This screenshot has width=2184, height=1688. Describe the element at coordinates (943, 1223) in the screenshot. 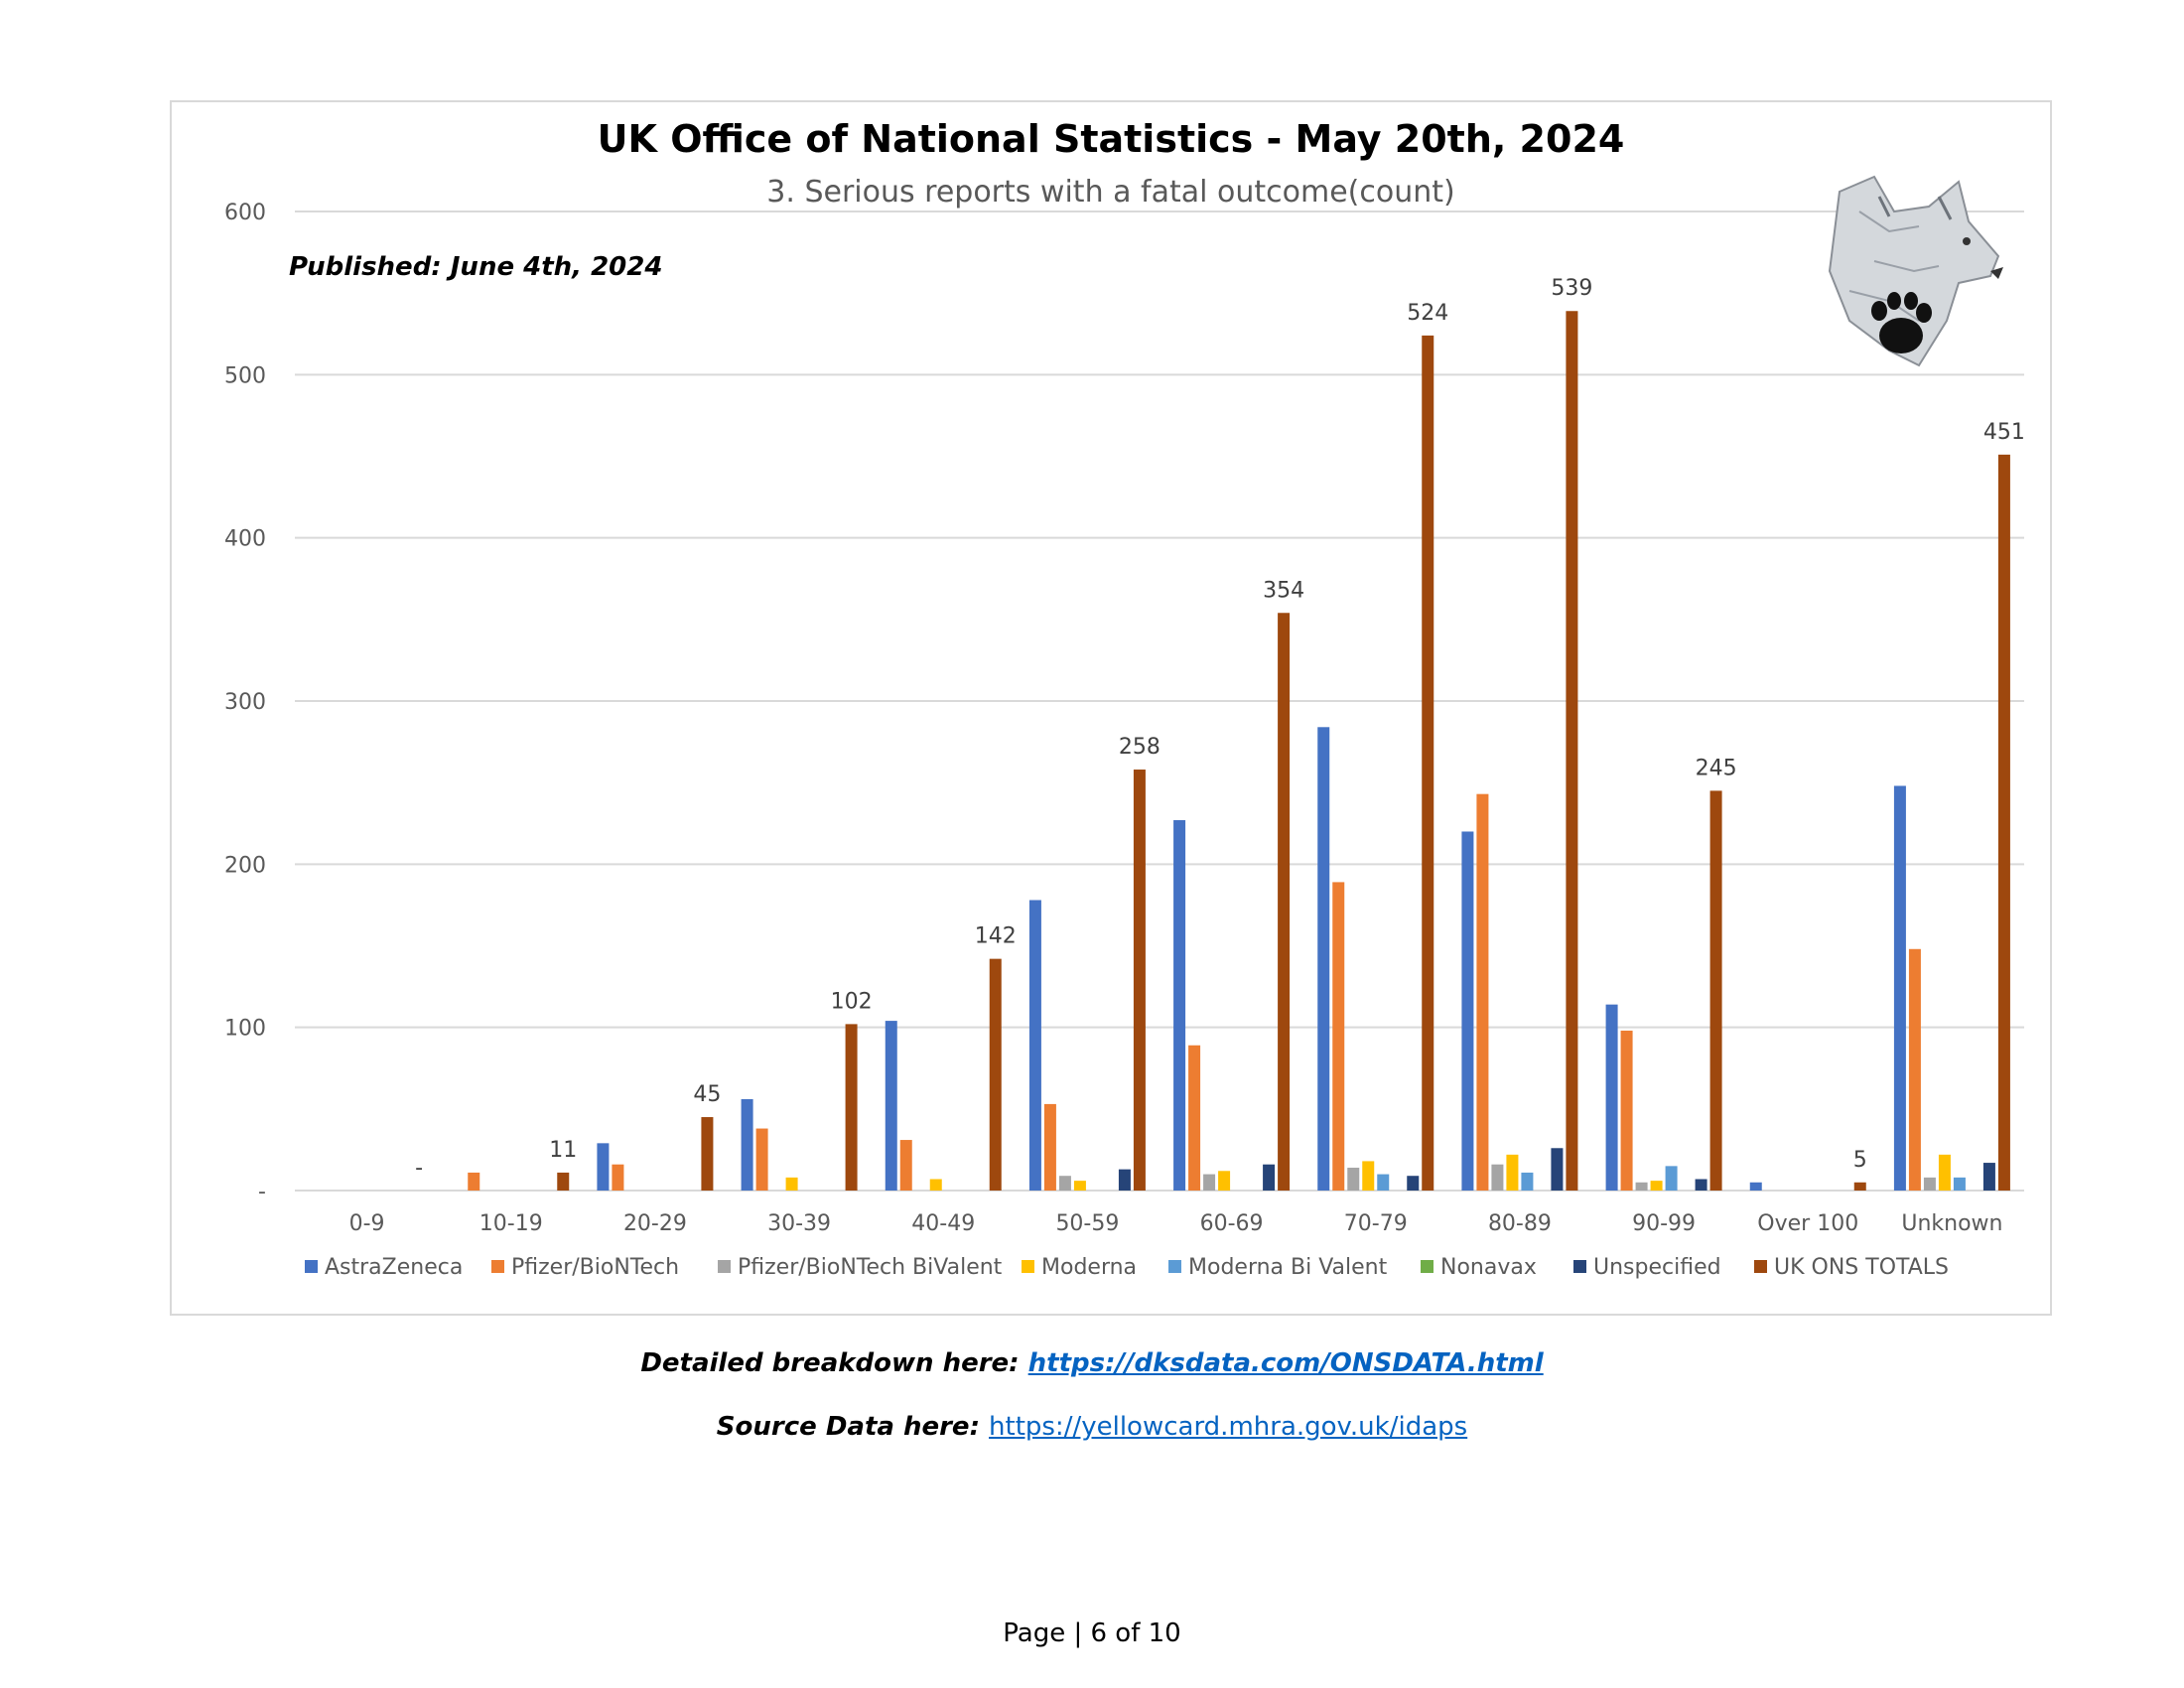

I see `x-tick-label: 40-49` at that location.